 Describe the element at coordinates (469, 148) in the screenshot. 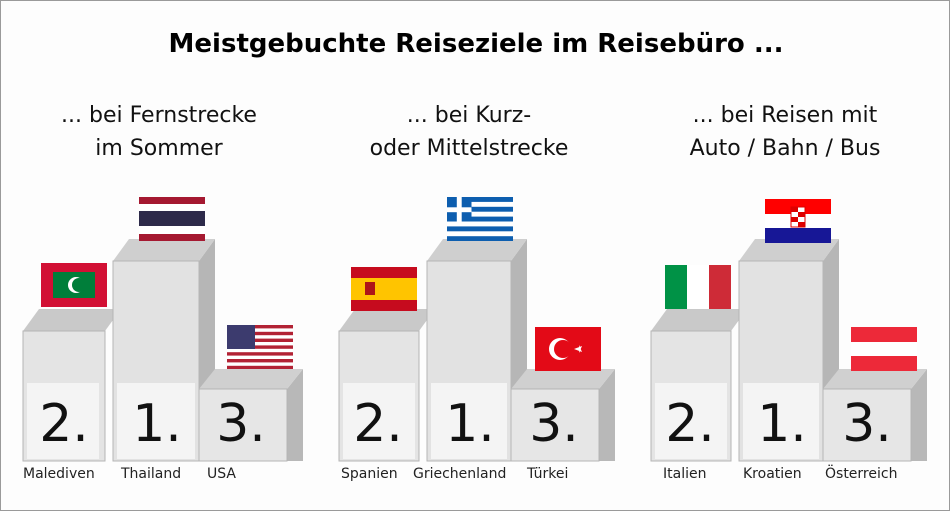

I see `section-subtitle-line2: oder Mittelstrecke` at that location.